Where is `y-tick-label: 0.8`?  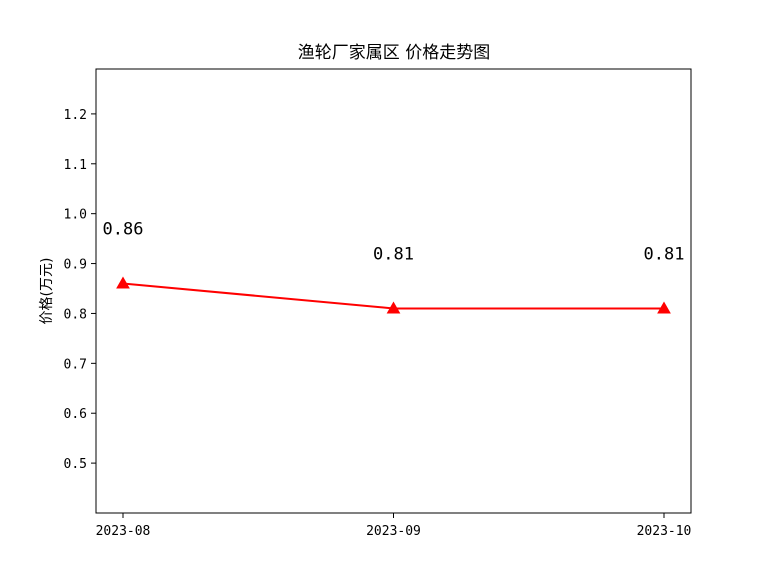
y-tick-label: 0.8 is located at coordinates (75, 314).